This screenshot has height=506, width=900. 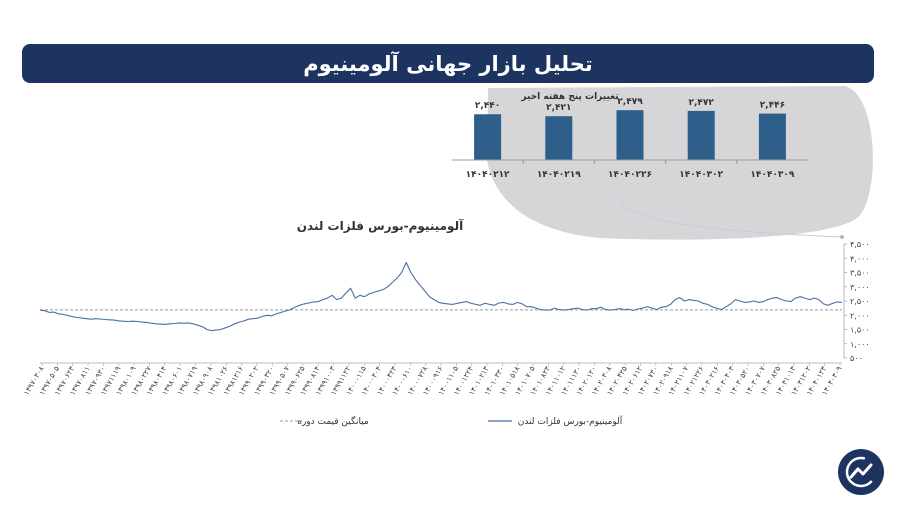 What do you see at coordinates (772, 175) in the screenshot?
I see `bar-category-label: ۱۴۰۴۰۳۰۹` at bounding box center [772, 175].